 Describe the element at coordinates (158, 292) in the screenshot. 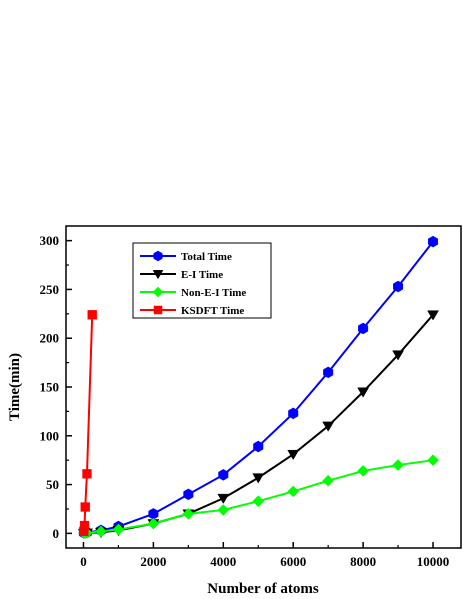

I see `legend-marker-non-e-i-time` at that location.